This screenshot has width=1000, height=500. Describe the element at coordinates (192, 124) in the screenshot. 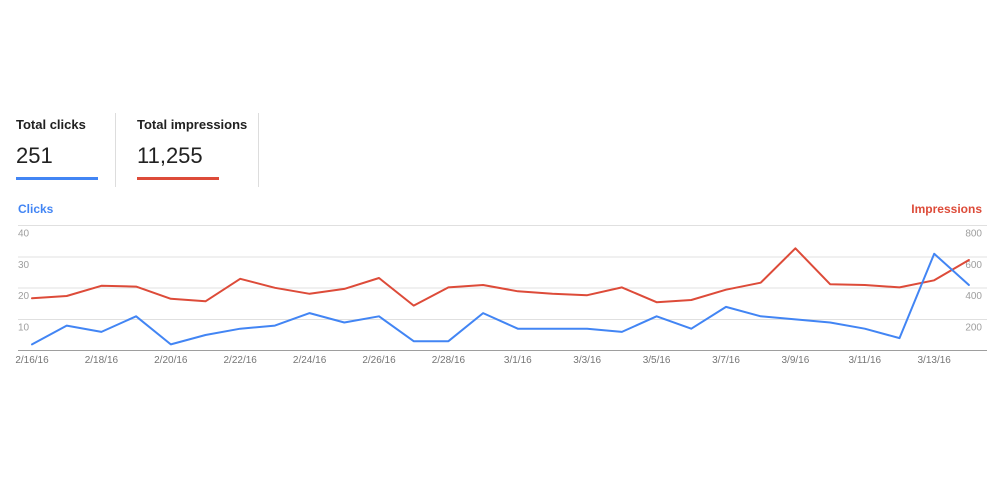

I see `metric-label: Total impressions` at that location.